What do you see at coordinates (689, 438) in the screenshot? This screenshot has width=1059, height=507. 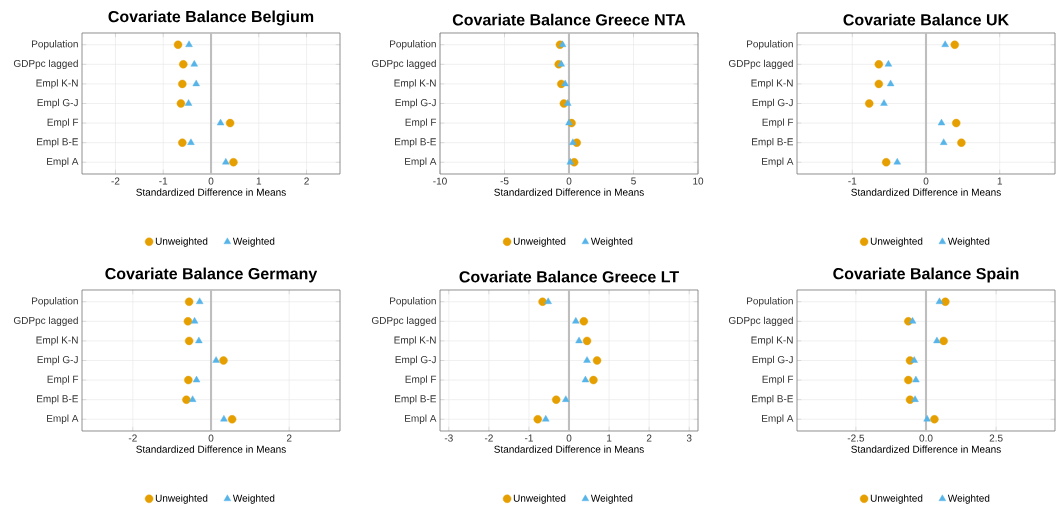 I see `x-tick-label: 3` at bounding box center [689, 438].